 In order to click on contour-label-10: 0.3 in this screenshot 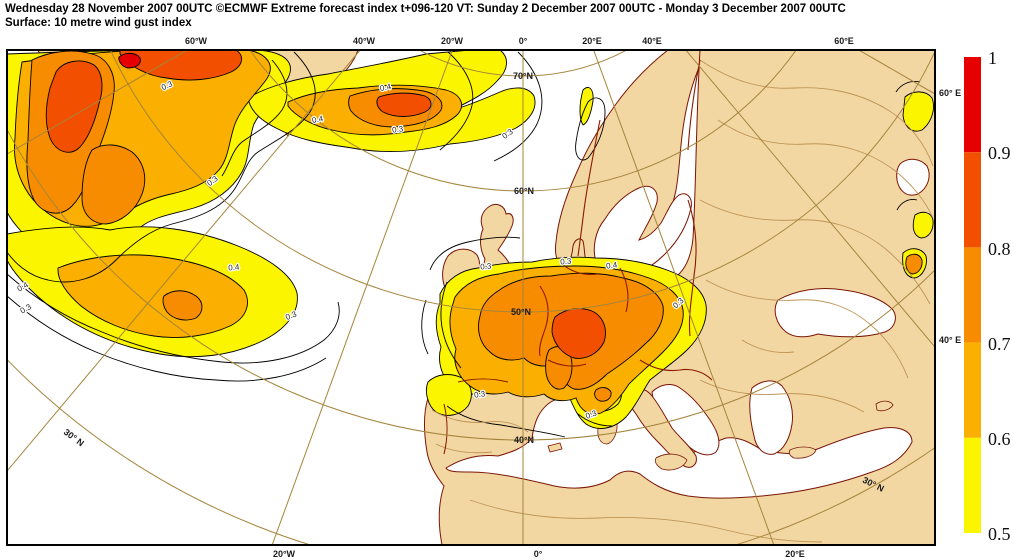, I will do `click(486, 266)`.